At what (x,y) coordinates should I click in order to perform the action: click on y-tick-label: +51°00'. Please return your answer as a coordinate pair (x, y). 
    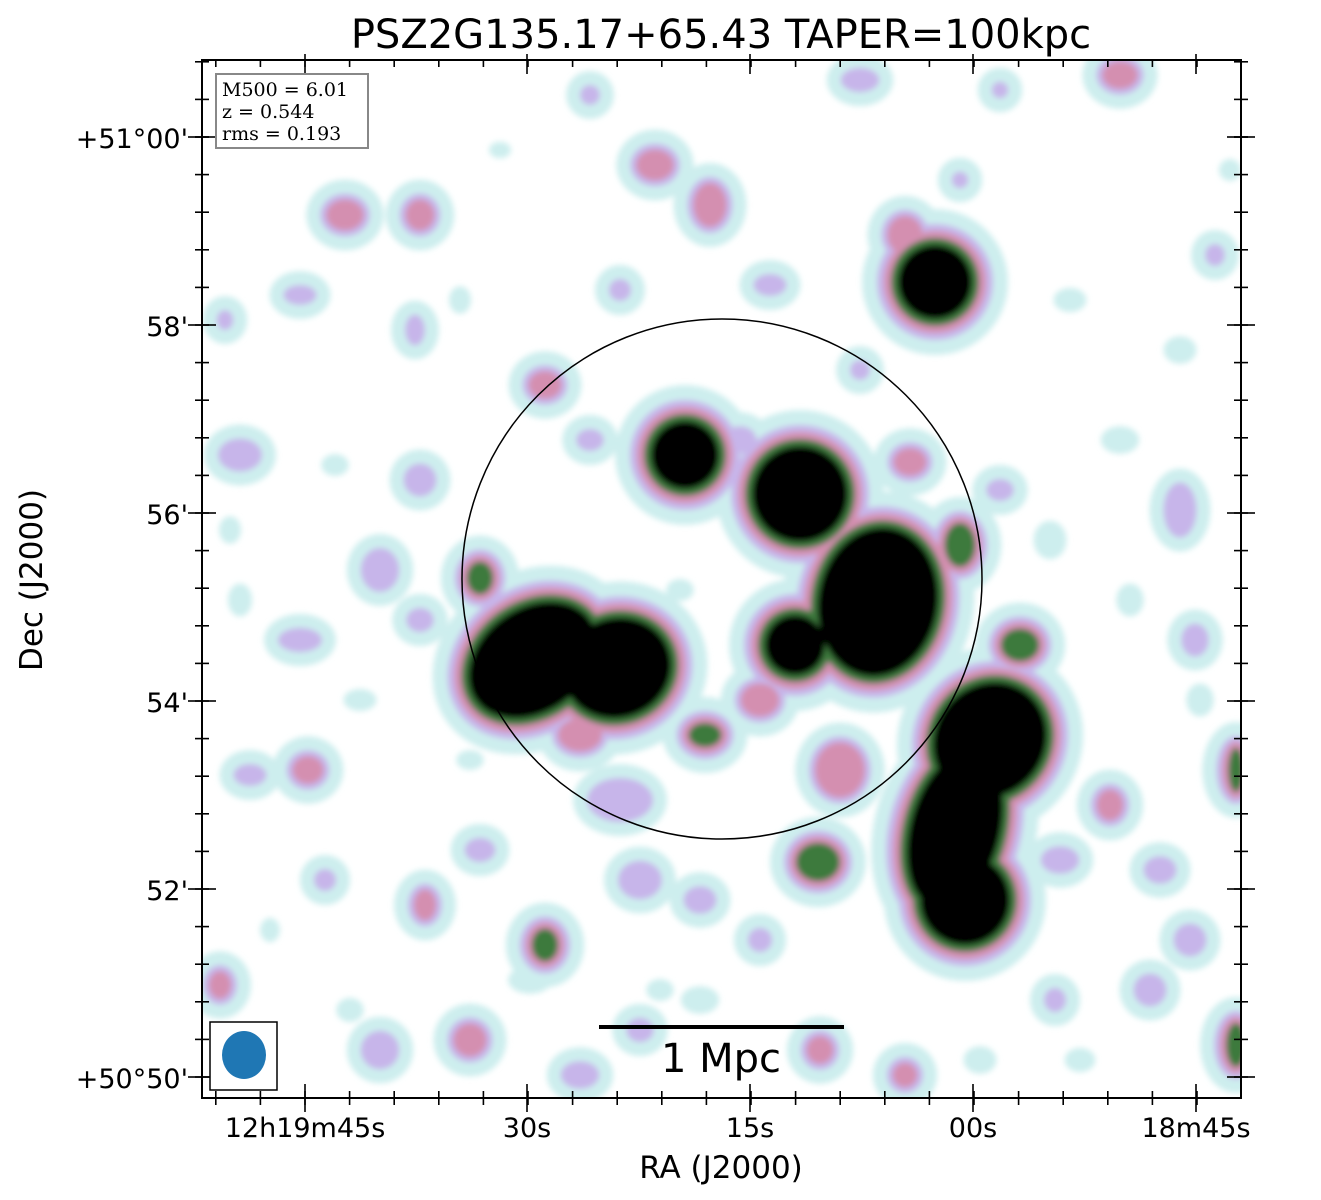
    Looking at the image, I should click on (132, 139).